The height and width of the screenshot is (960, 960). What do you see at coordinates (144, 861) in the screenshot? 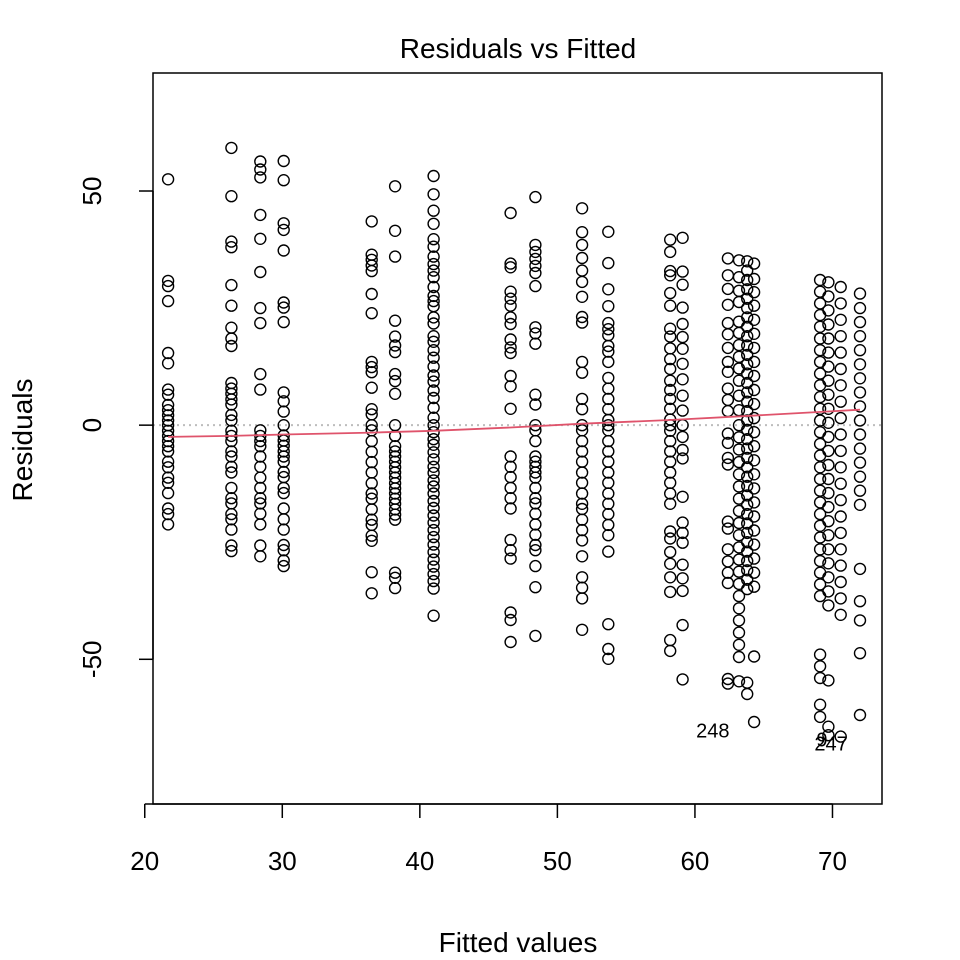
I see `x-tick-label: 20` at bounding box center [144, 861].